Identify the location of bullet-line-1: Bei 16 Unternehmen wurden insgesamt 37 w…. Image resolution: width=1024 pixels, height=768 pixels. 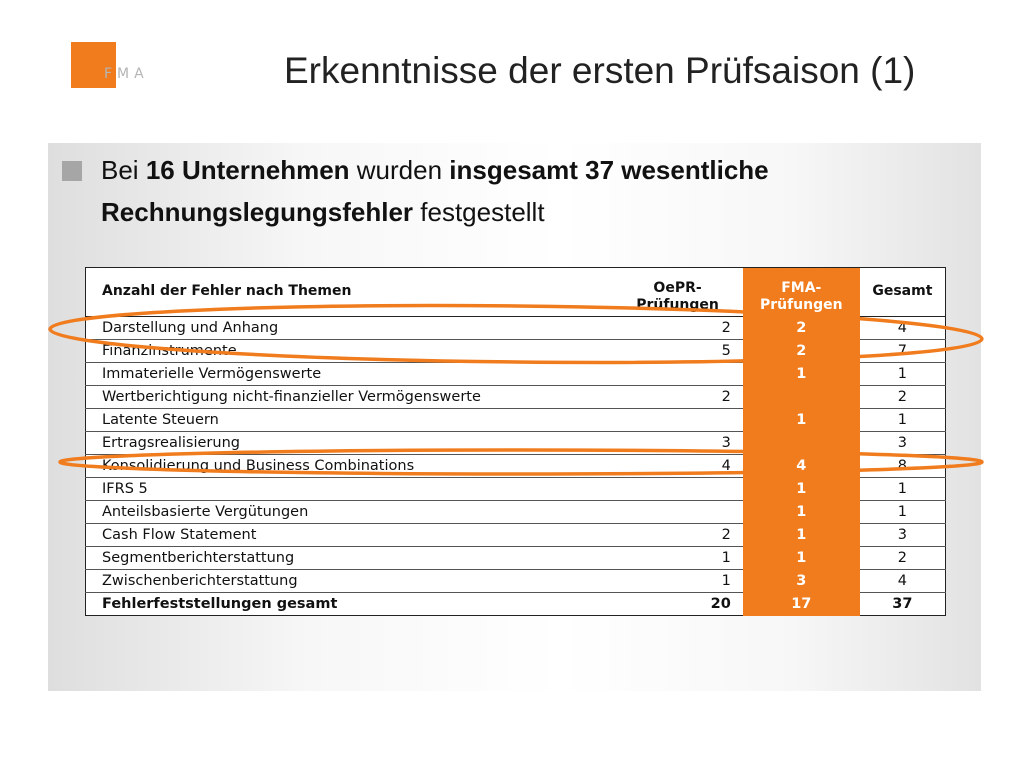
(435, 170).